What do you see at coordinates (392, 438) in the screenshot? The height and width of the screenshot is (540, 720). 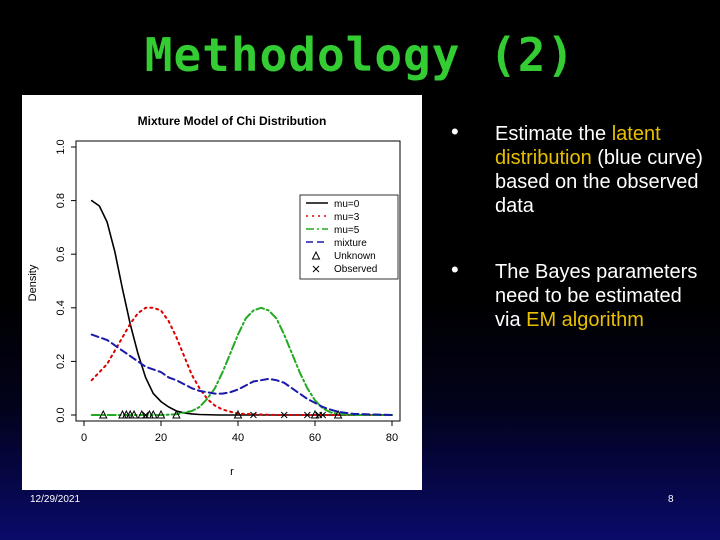 I see `x-tick-label: 80` at bounding box center [392, 438].